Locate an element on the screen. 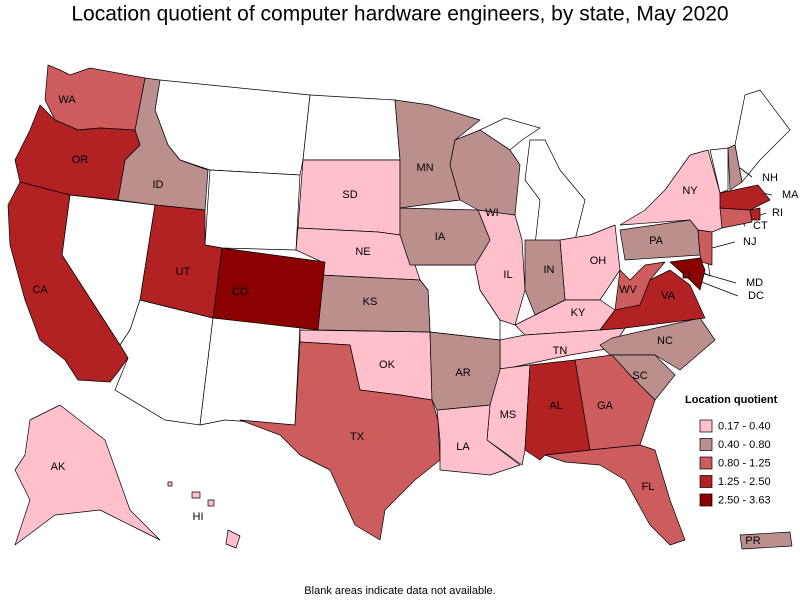 Image resolution: width=800 pixels, height=600 pixels. state-label: AK is located at coordinates (58, 467).